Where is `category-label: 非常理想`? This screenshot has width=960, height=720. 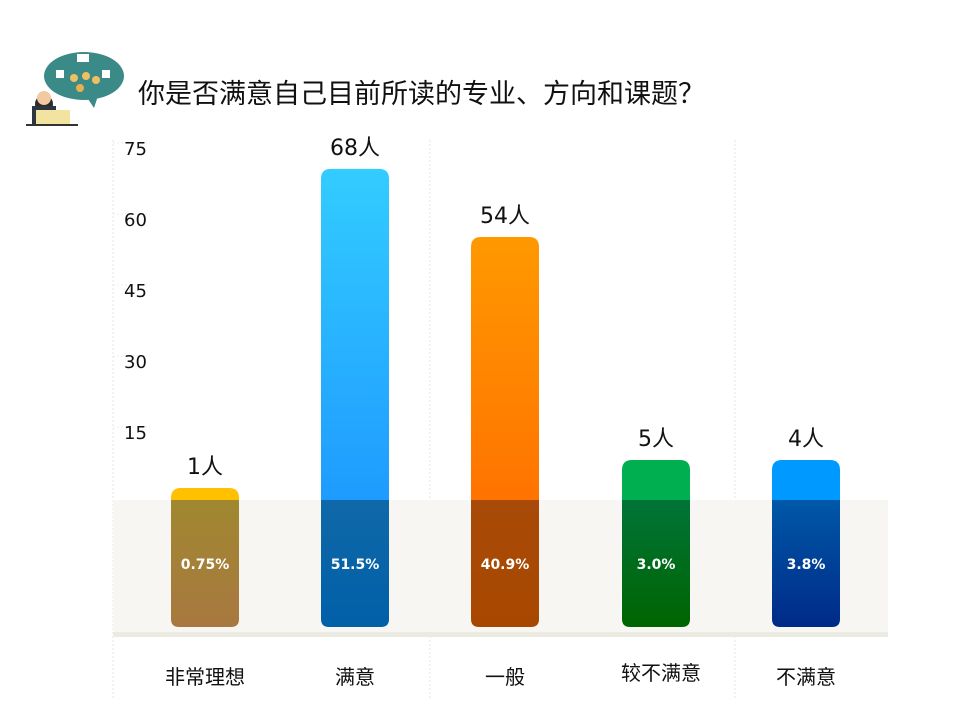
category-label: 非常理想 is located at coordinates (205, 677).